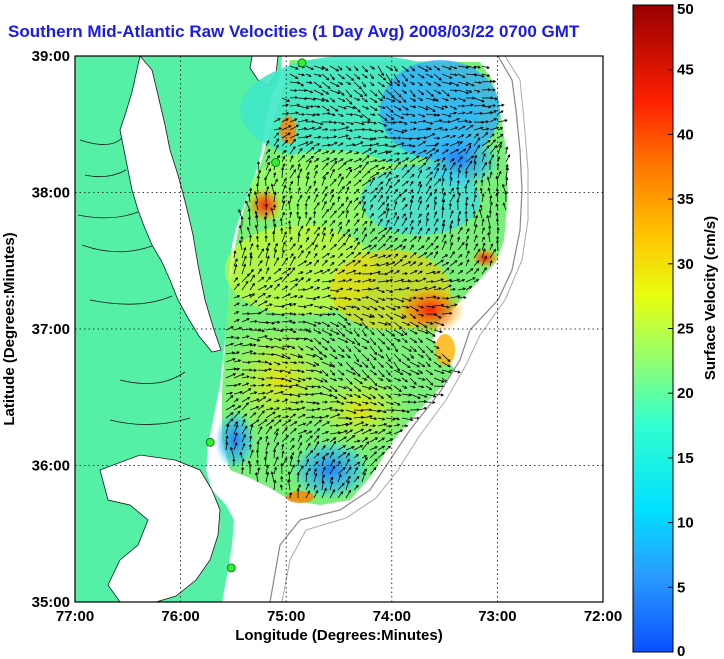 This screenshot has width=724, height=659. I want to click on colorbar-label: Surface Velocity (cm/s), so click(710, 298).